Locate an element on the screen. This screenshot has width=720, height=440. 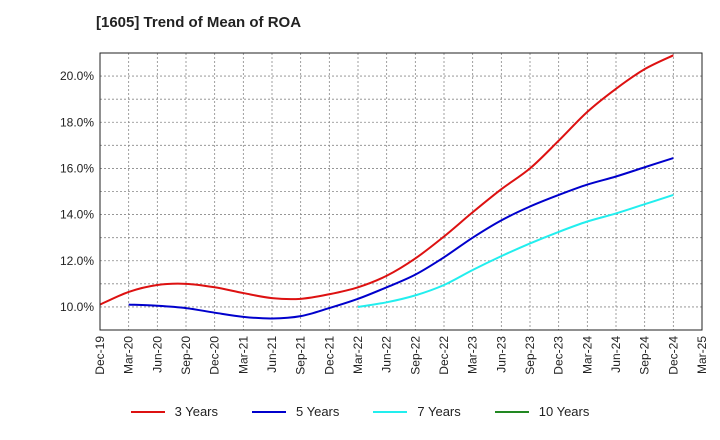
x-tick-label: Dec-24 is located at coordinates (673, 355).